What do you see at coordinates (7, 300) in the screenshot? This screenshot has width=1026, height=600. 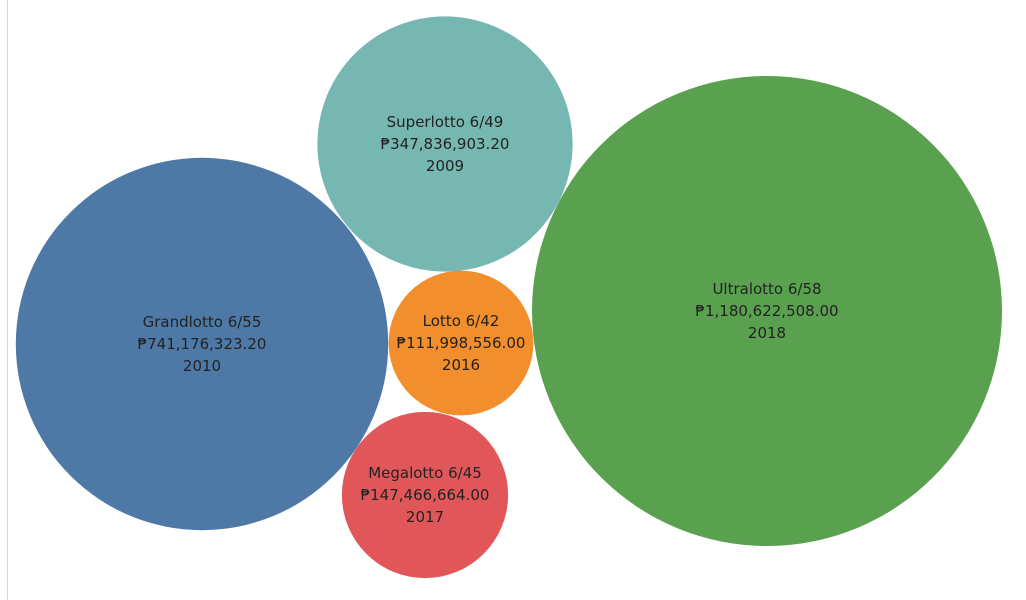 I see `left-axis-rule` at bounding box center [7, 300].